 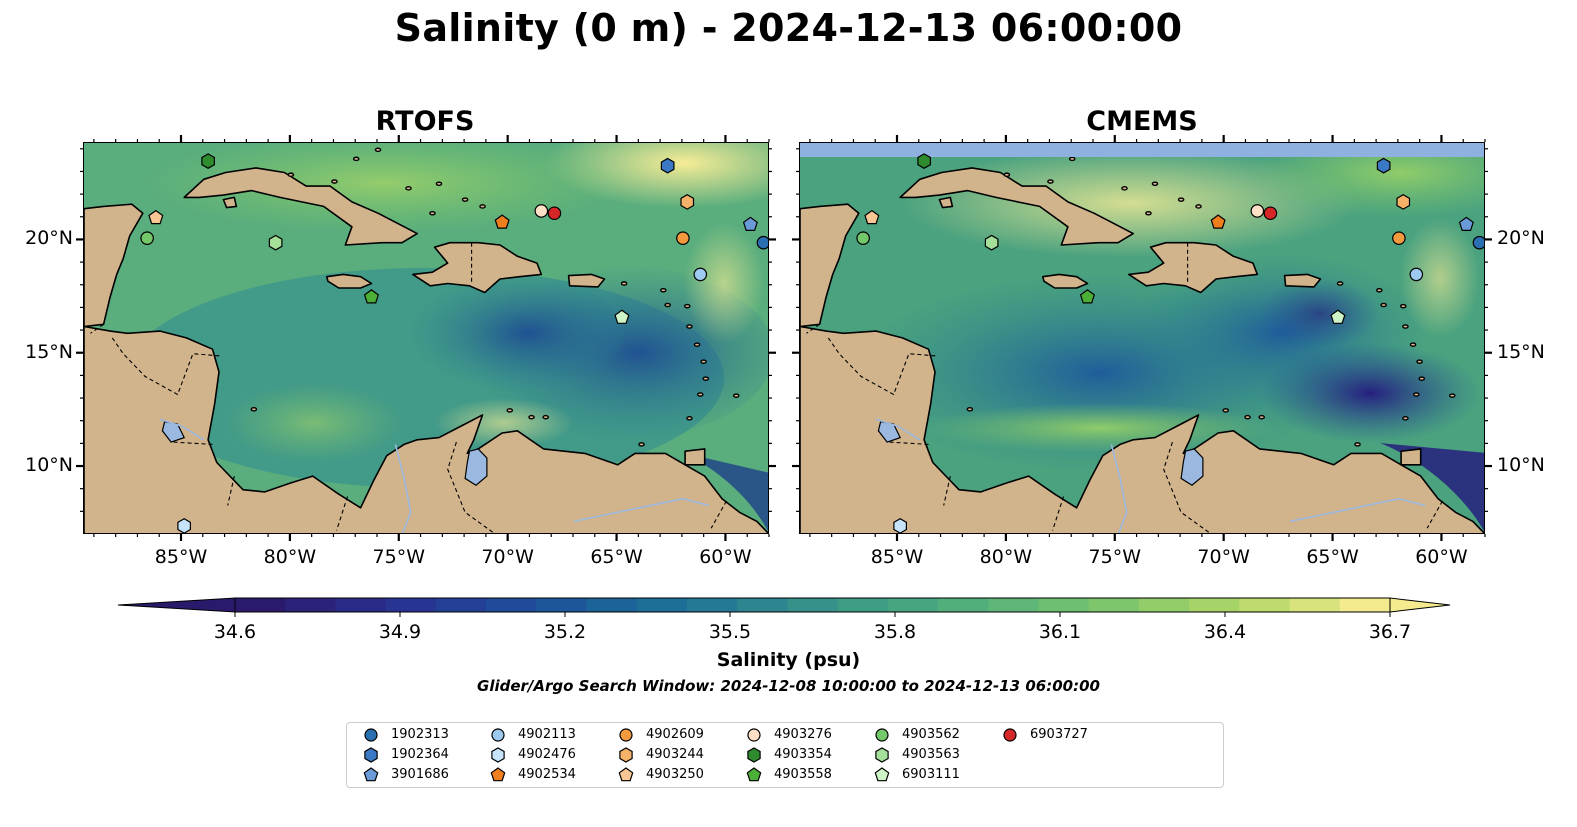 What do you see at coordinates (725, 557) in the screenshot?
I see `x-tick-label: 60°W` at bounding box center [725, 557].